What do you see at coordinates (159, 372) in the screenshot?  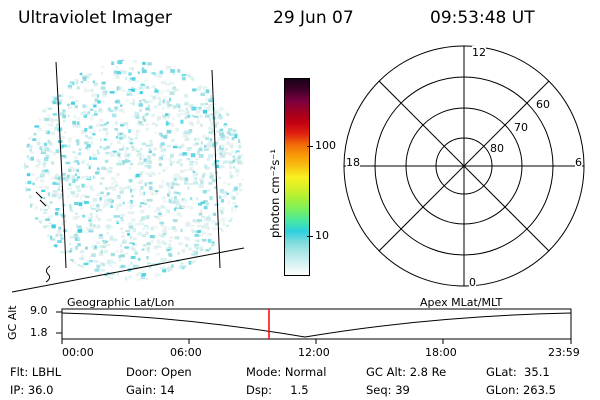 I see `door-status: Door: Open` at bounding box center [159, 372].